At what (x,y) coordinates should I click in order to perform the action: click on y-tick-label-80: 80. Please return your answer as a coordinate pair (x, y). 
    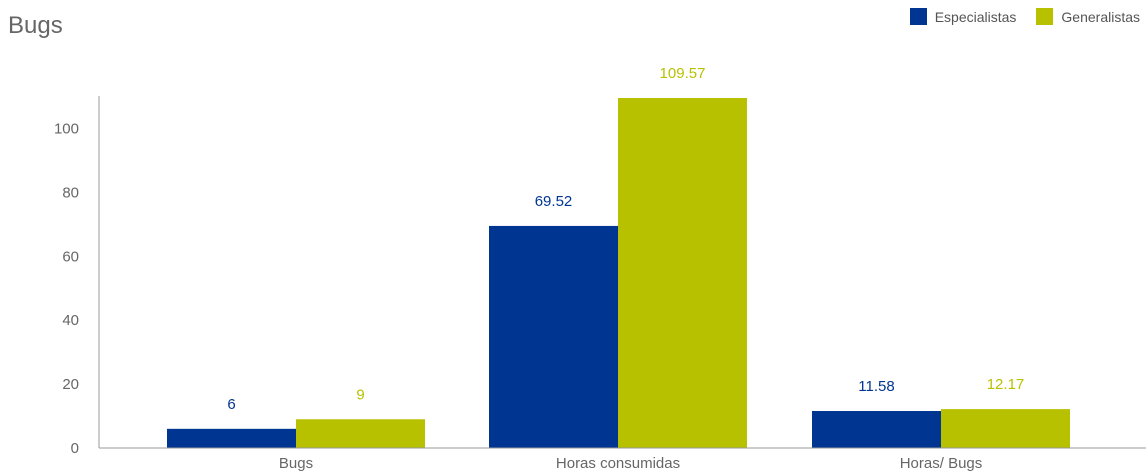
    Looking at the image, I should click on (70, 192).